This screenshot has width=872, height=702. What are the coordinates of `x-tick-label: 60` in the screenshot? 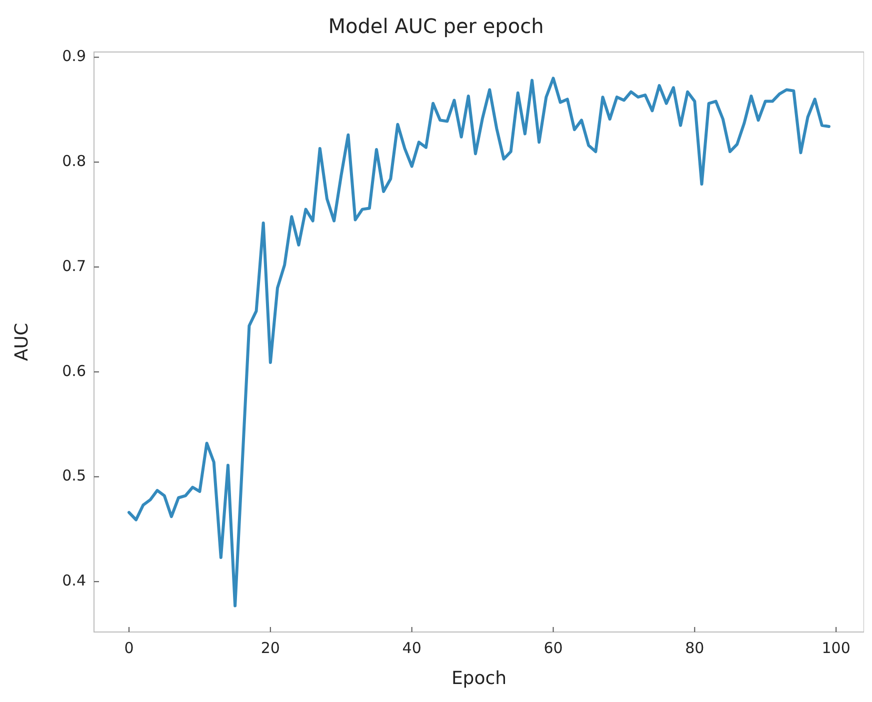 It's located at (553, 647).